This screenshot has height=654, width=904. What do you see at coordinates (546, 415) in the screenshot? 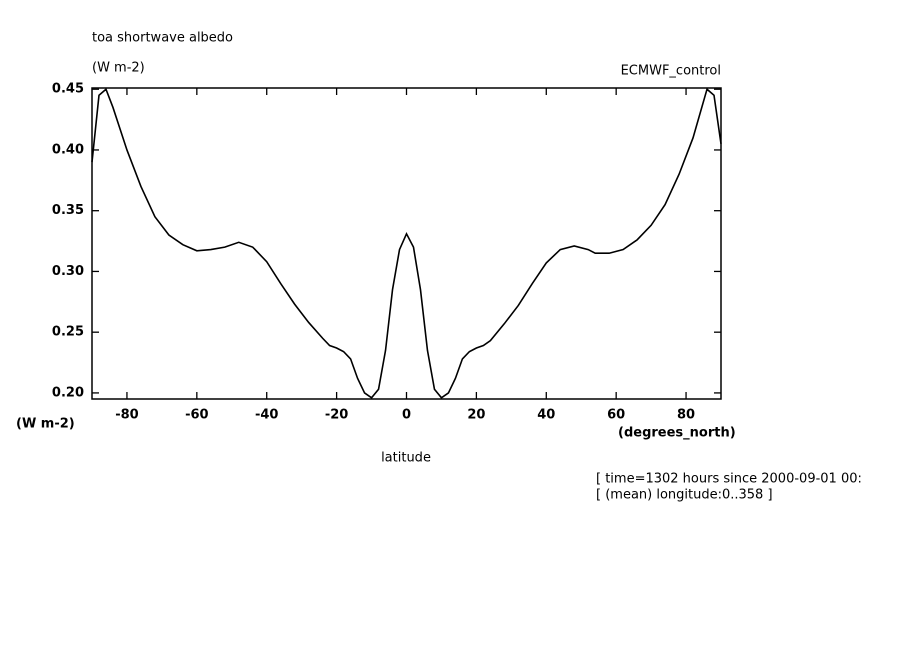
I see `x-tick-label: 40` at bounding box center [546, 415].